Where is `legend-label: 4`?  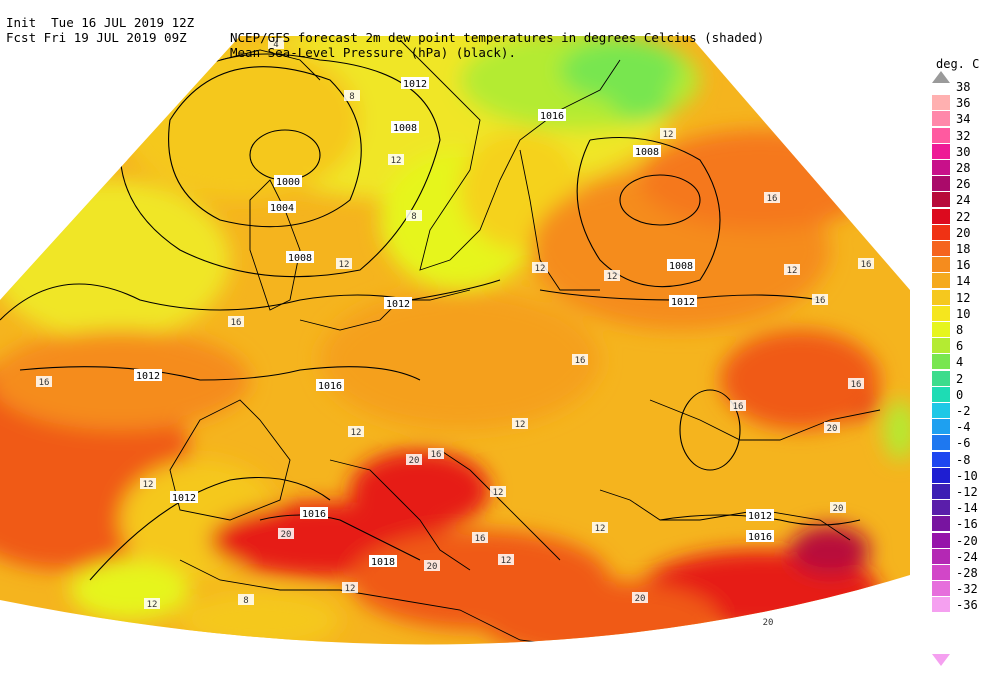
legend-label: 4 is located at coordinates (960, 362).